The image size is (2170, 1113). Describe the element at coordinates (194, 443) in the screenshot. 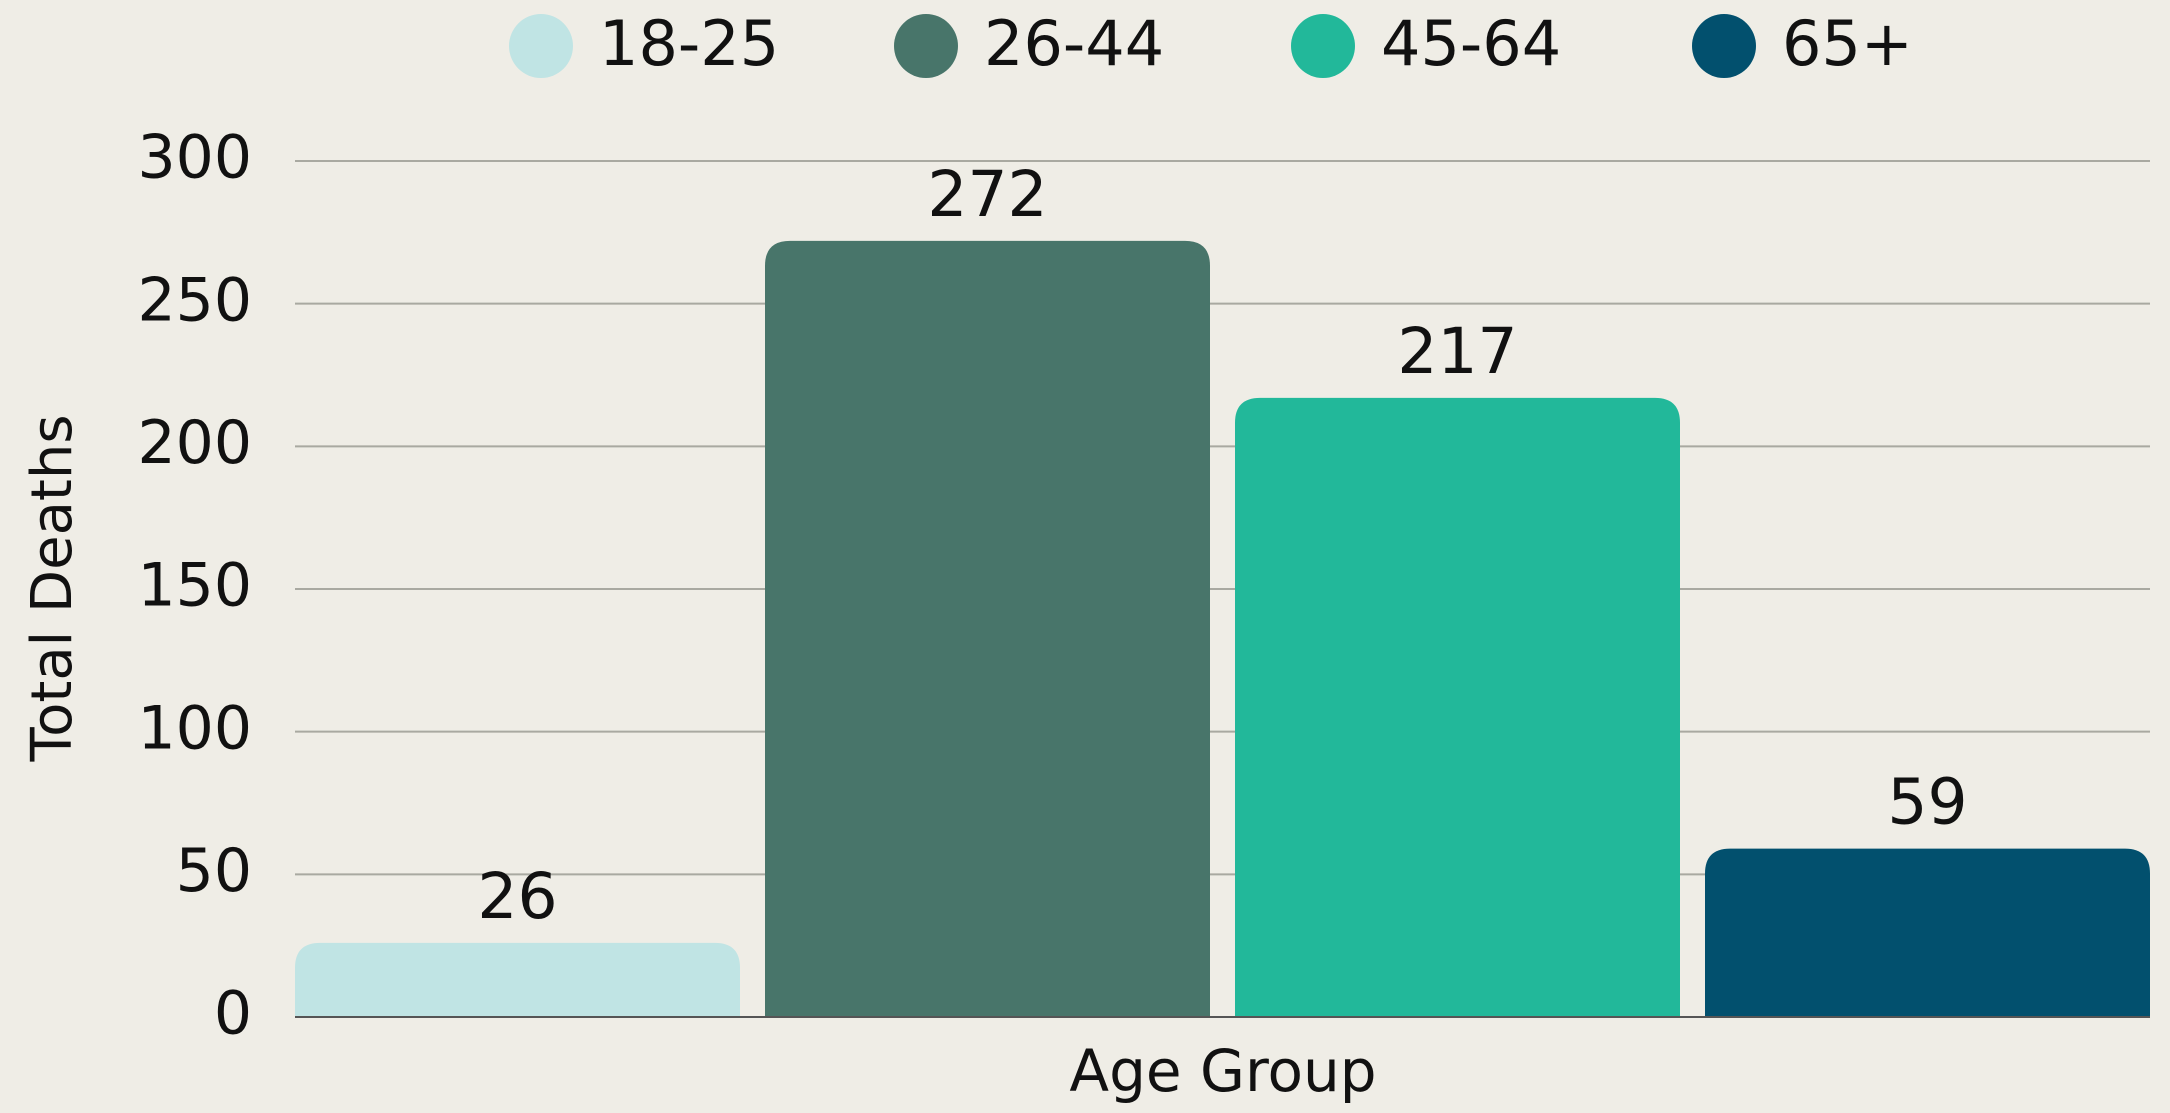

I see `y-tick-label: 200` at that location.